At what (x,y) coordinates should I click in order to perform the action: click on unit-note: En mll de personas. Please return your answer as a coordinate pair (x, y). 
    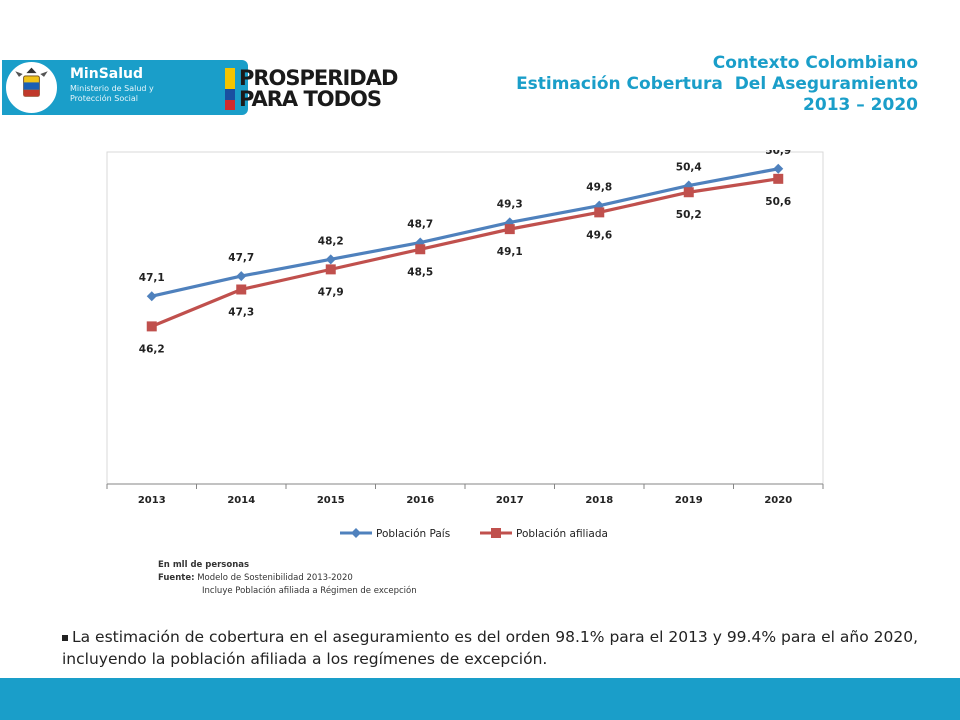
    Looking at the image, I should click on (204, 565).